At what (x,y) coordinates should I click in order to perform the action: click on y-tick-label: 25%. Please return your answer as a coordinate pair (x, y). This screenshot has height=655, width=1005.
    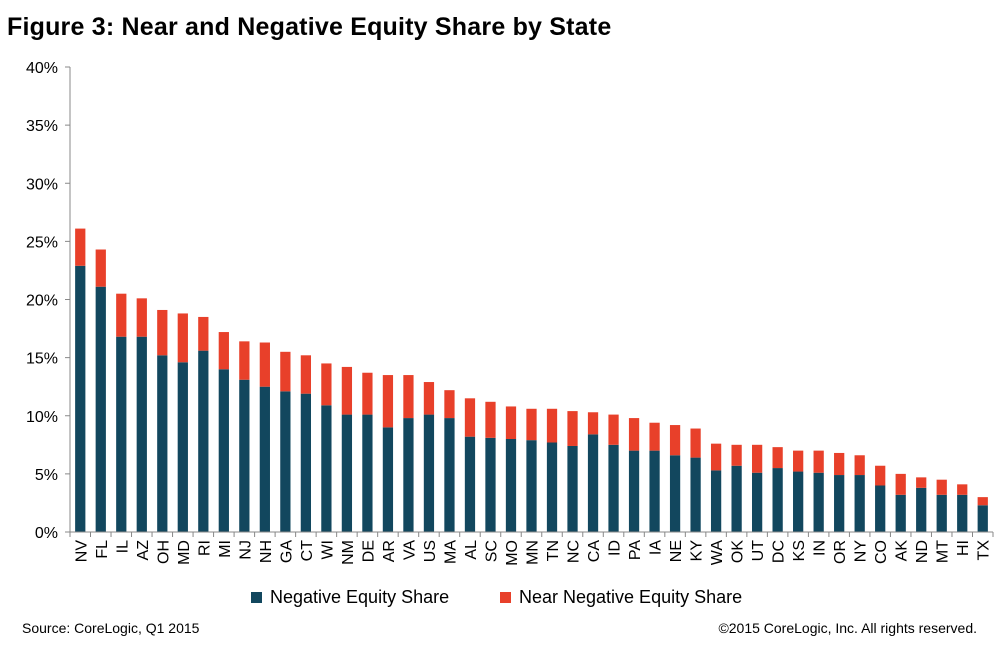
    Looking at the image, I should click on (42, 242).